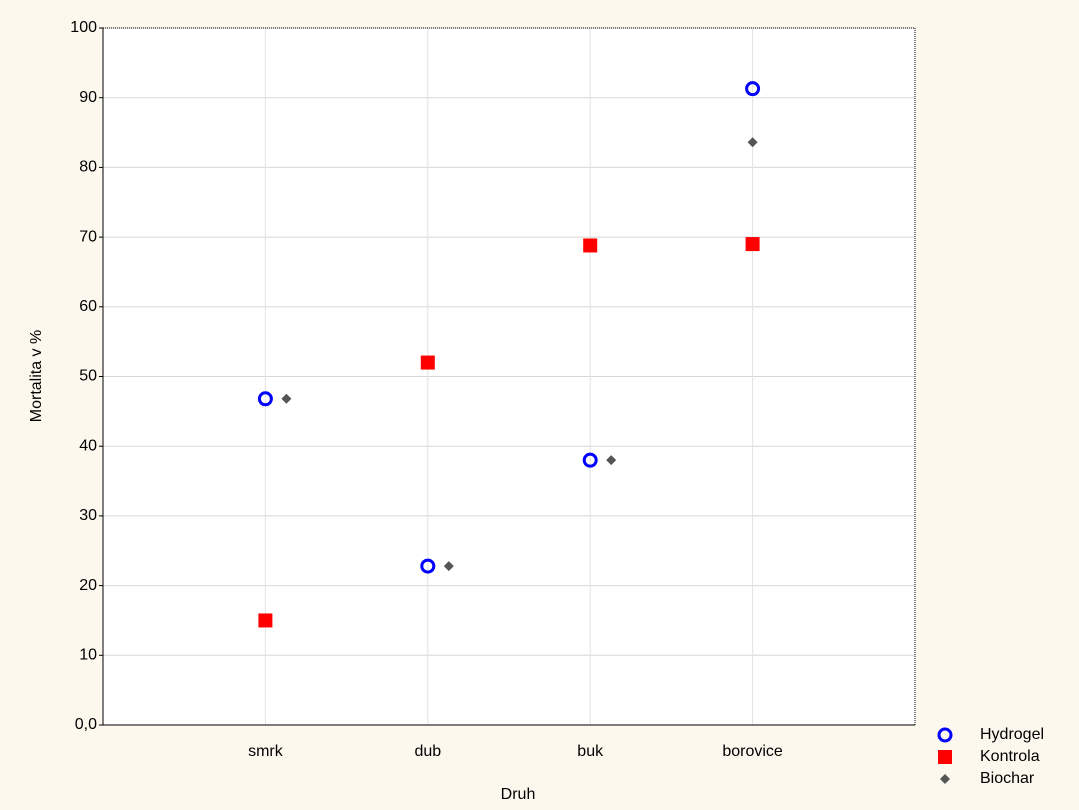 This screenshot has width=1079, height=810. Describe the element at coordinates (88, 445) in the screenshot. I see `y-tick-label: 40` at that location.